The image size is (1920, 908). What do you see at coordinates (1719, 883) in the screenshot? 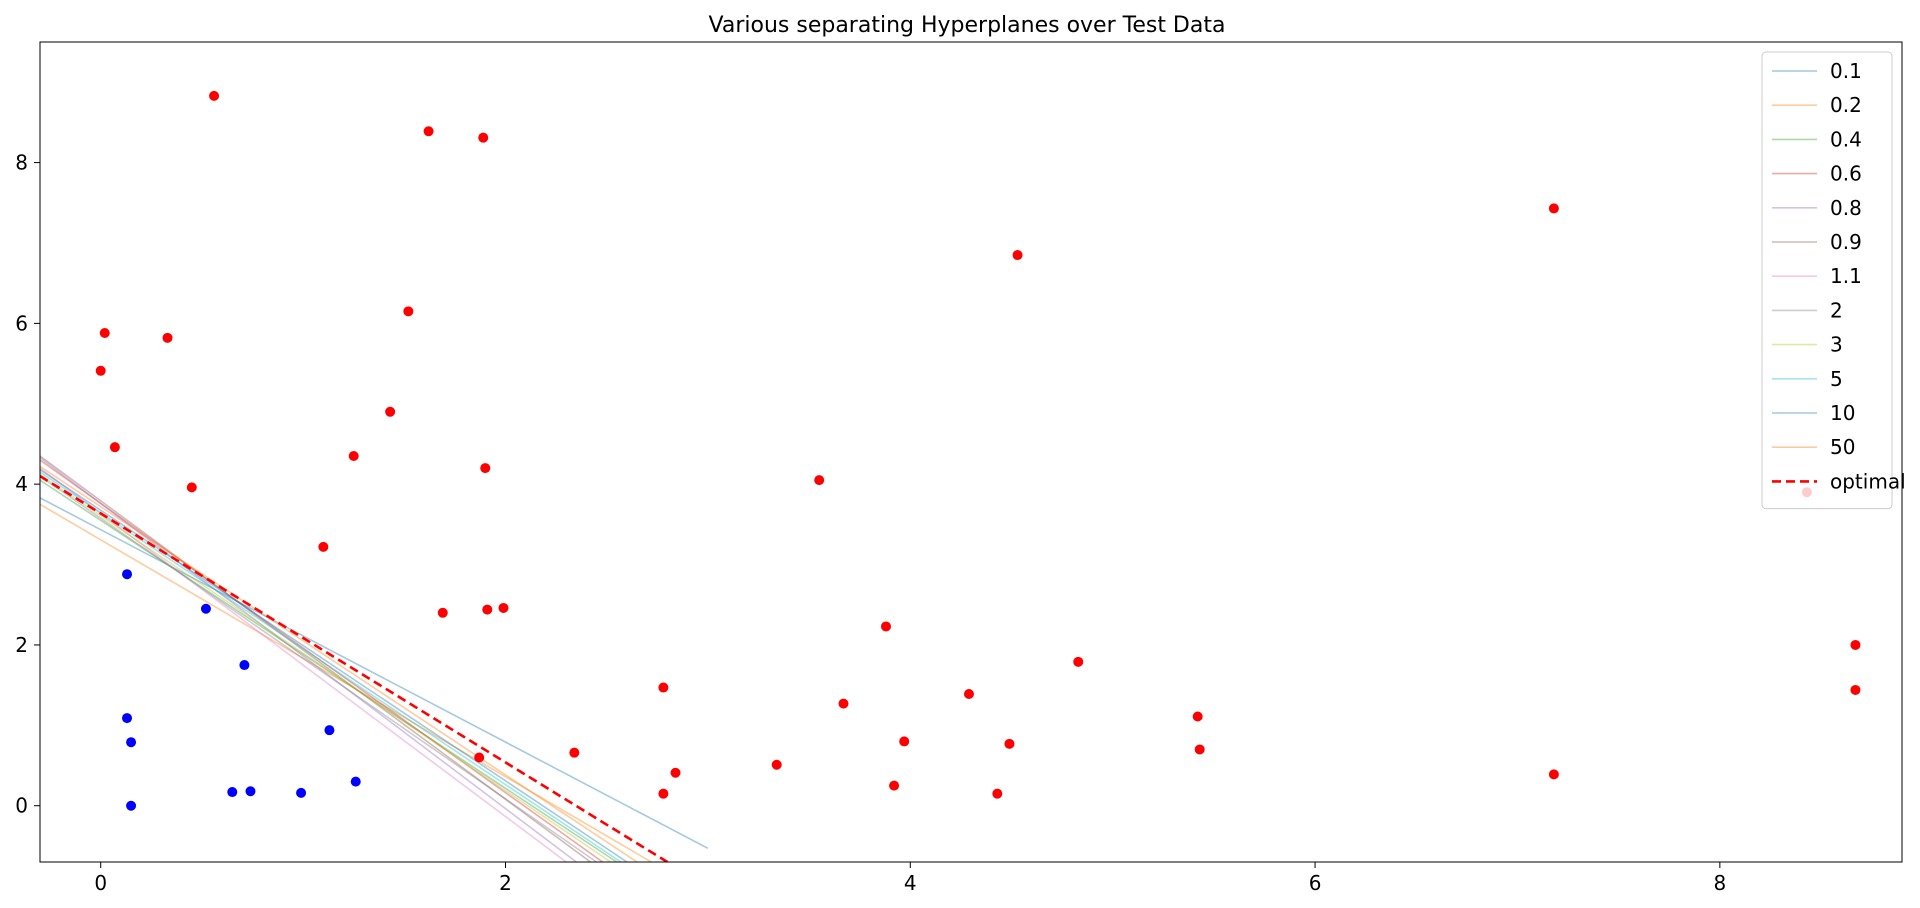
I see `x-tick-label-8: 8` at bounding box center [1719, 883].